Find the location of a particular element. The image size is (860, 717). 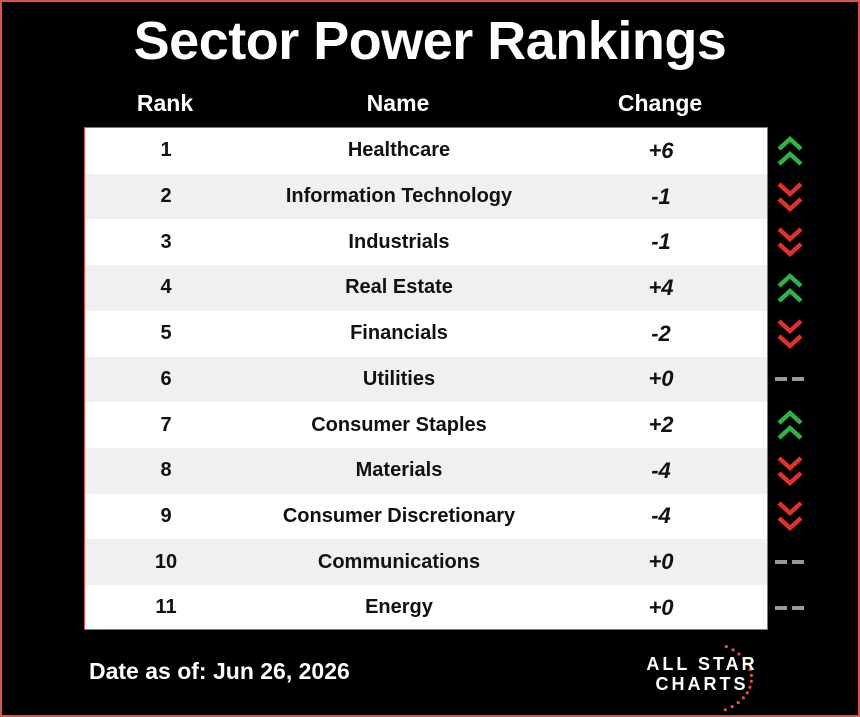

change-cell: -2 is located at coordinates (661, 333).